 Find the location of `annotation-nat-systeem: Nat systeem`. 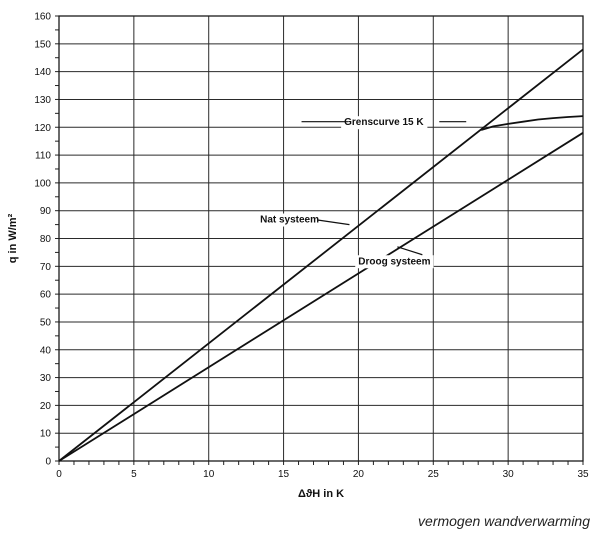

annotation-nat-systeem: Nat systeem is located at coordinates (289, 220).